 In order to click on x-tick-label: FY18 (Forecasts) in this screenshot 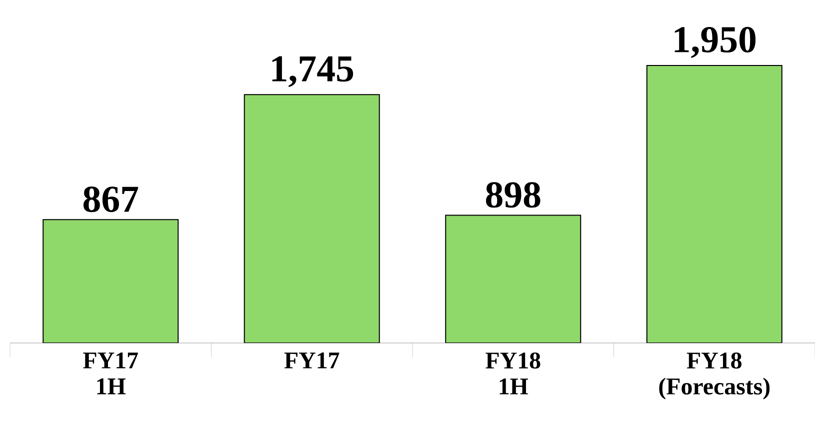, I will do `click(714, 376)`.